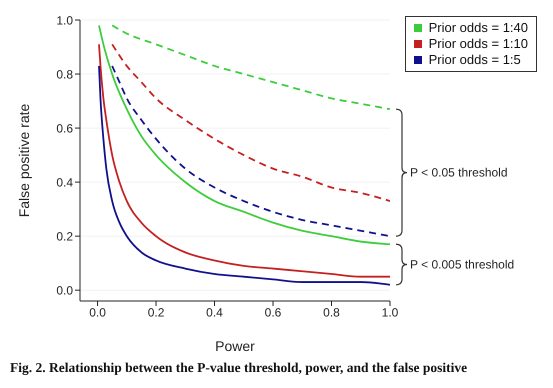 The width and height of the screenshot is (553, 388). I want to click on x-axis-title: Power, so click(235, 346).